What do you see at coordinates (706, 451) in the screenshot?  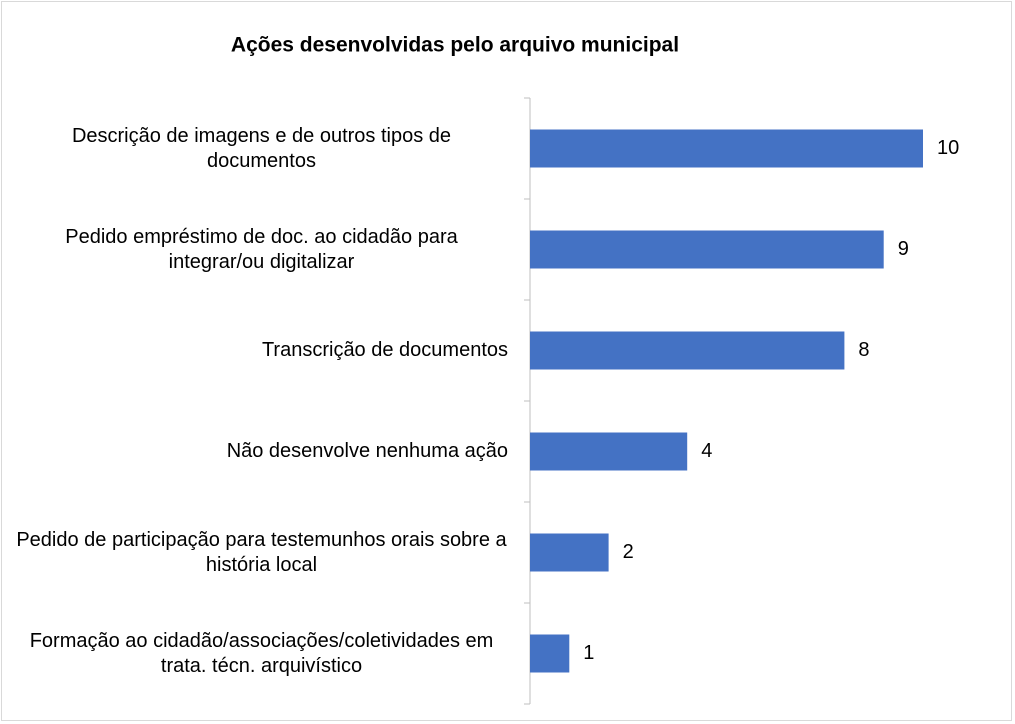 I see `data-label: 4` at bounding box center [706, 451].